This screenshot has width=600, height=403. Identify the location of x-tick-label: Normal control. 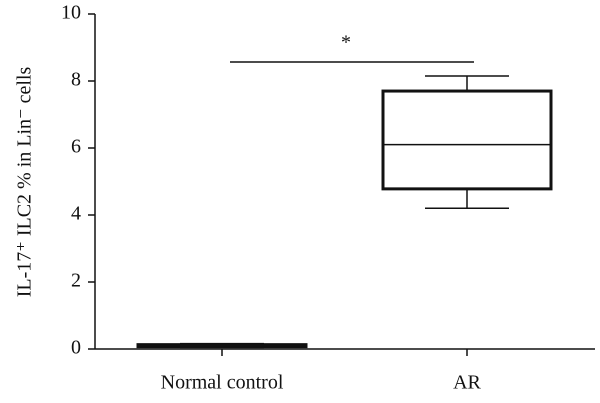
(222, 383).